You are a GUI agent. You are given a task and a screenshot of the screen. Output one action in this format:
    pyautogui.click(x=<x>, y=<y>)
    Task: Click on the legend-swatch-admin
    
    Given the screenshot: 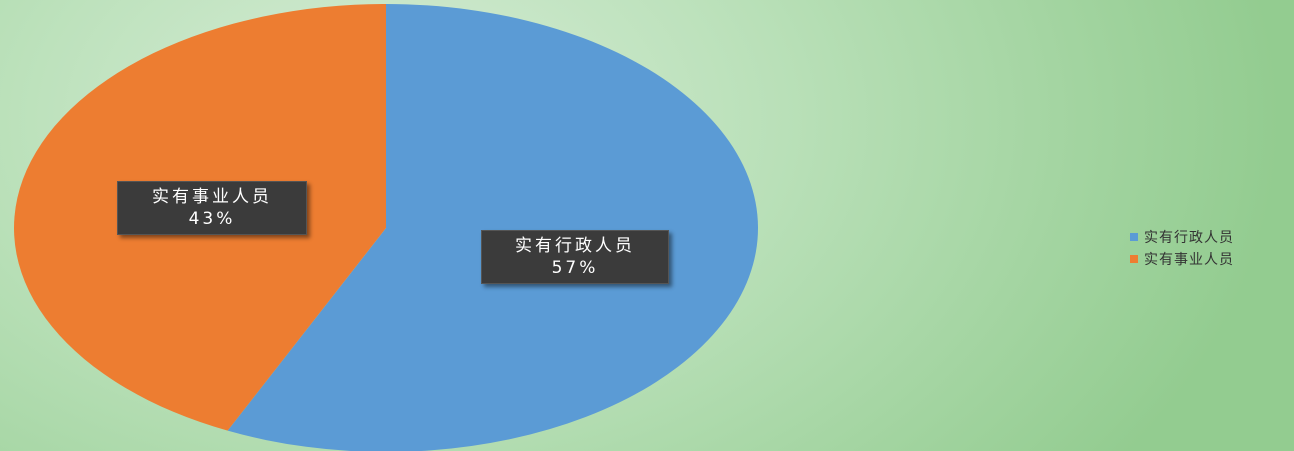 What is the action you would take?
    pyautogui.click(x=1134, y=237)
    